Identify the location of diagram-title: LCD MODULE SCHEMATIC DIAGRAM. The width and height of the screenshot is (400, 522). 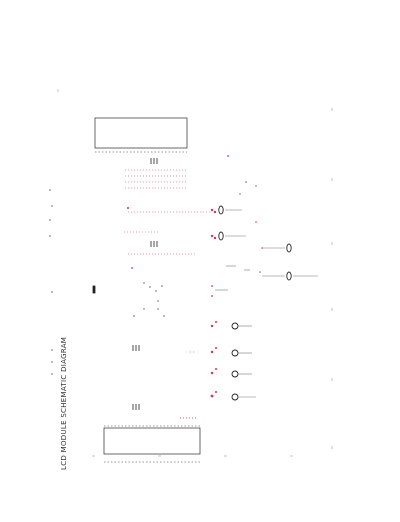
(64, 403).